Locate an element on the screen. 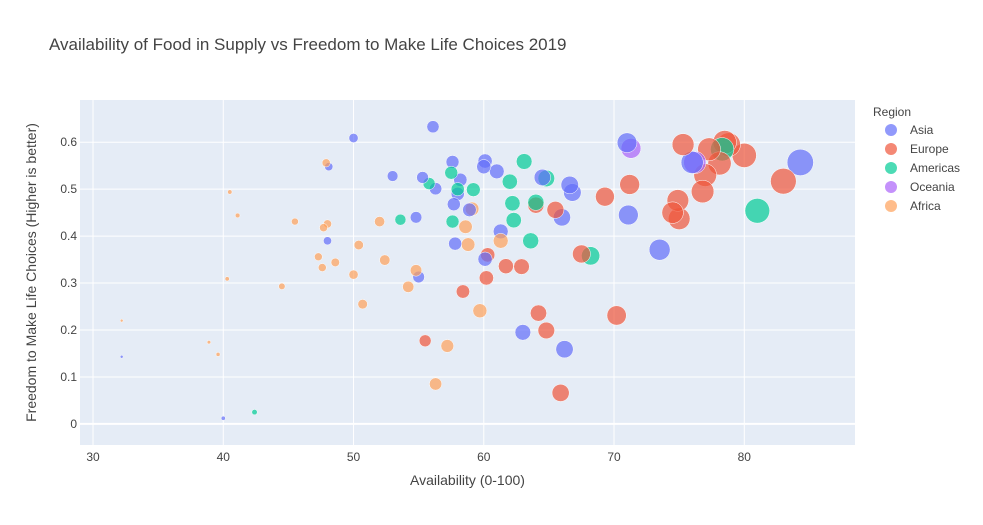 This screenshot has width=983, height=525. y-tick-label: 0.4 is located at coordinates (68, 236).